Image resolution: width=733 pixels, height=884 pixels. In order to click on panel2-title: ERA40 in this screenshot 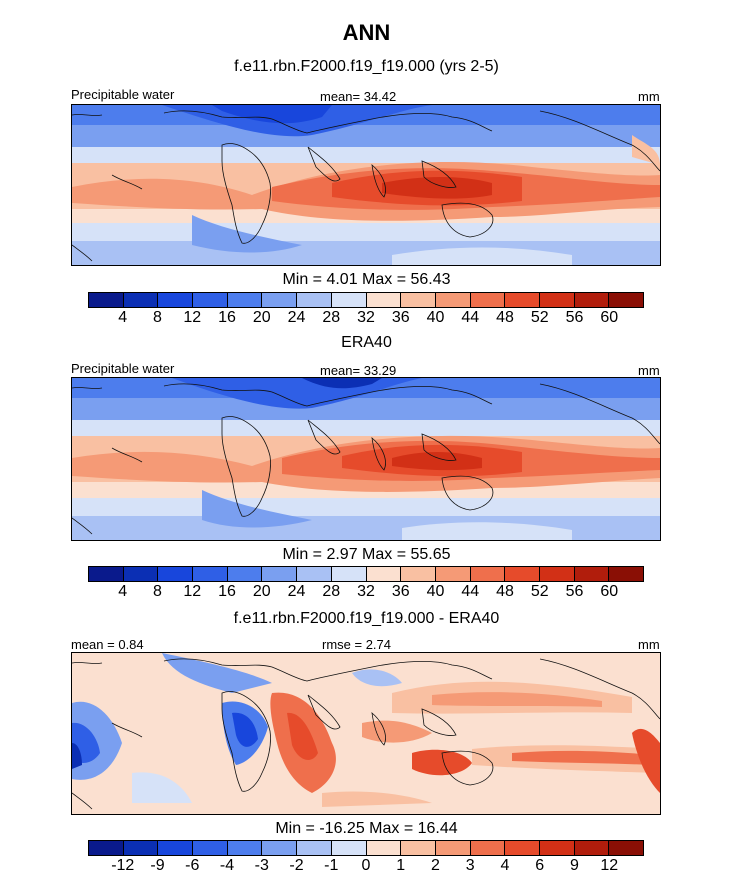, I will do `click(366, 342)`.